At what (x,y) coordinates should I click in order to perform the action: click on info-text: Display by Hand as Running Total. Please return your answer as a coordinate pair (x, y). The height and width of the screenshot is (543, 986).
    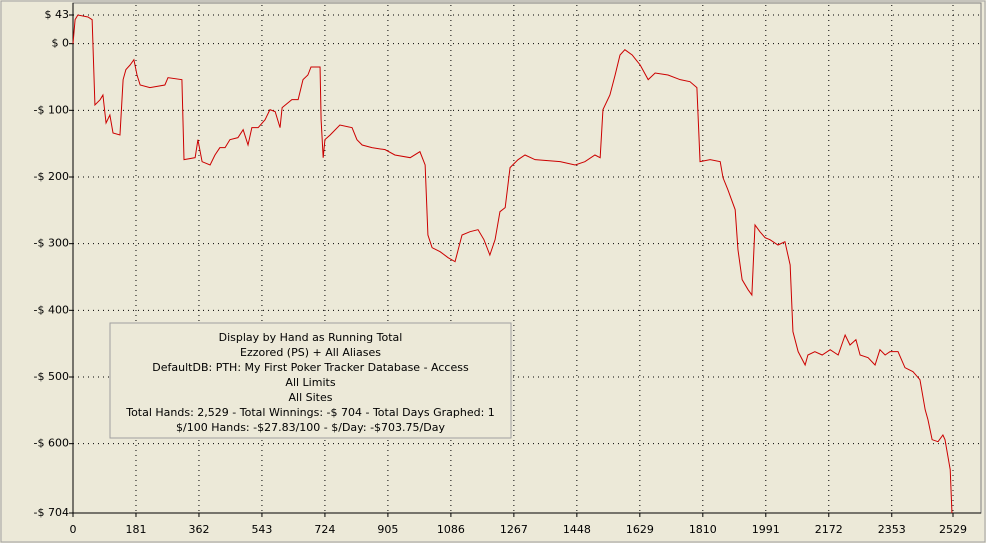
    Looking at the image, I should click on (311, 337).